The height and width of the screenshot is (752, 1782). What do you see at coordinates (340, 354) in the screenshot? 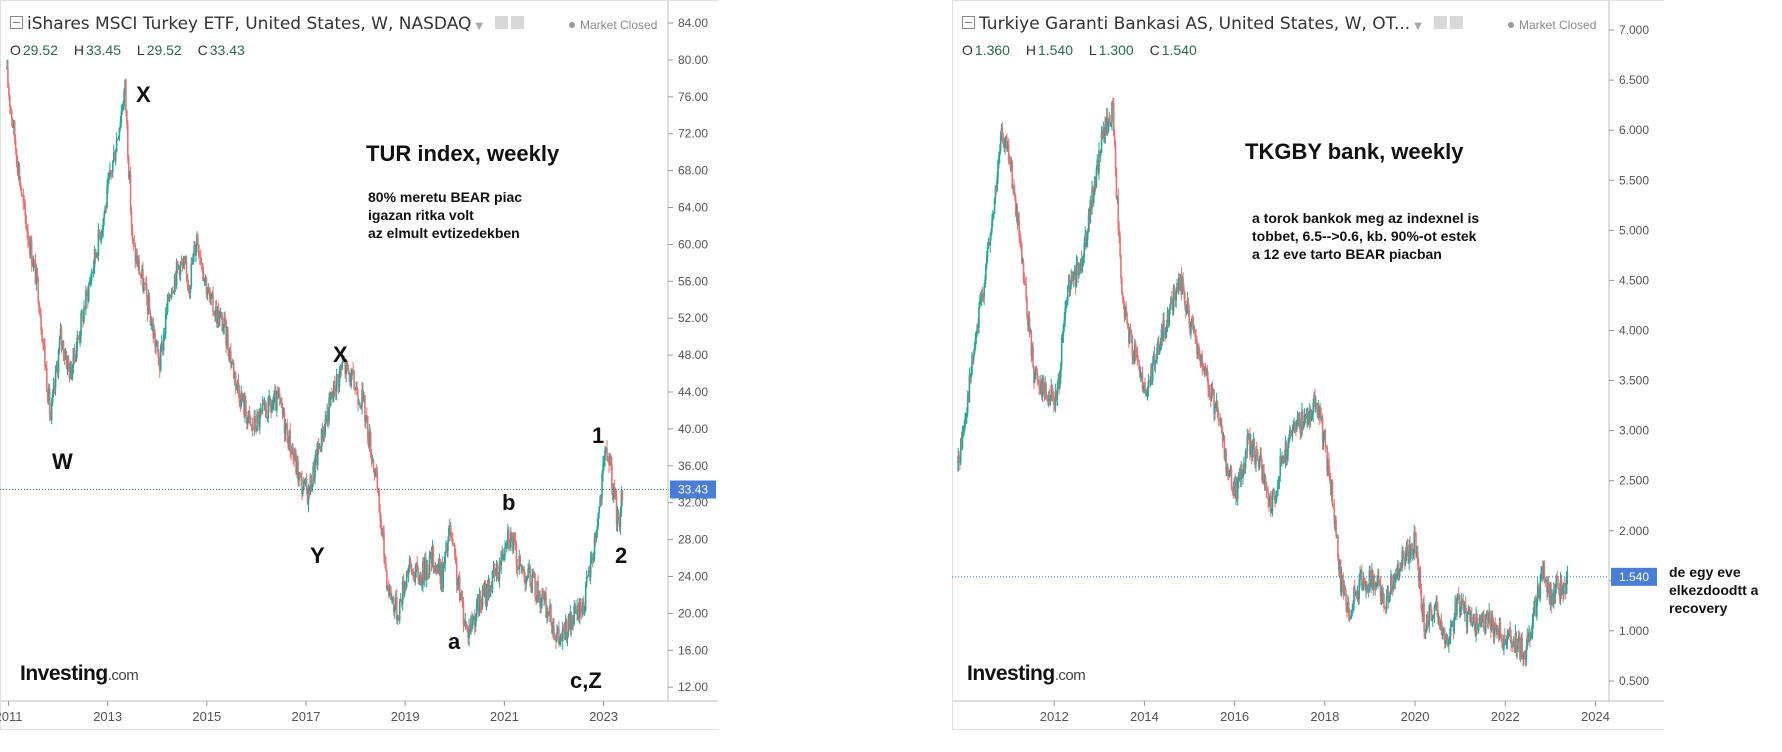
I see `wave-label-x2: X` at bounding box center [340, 354].